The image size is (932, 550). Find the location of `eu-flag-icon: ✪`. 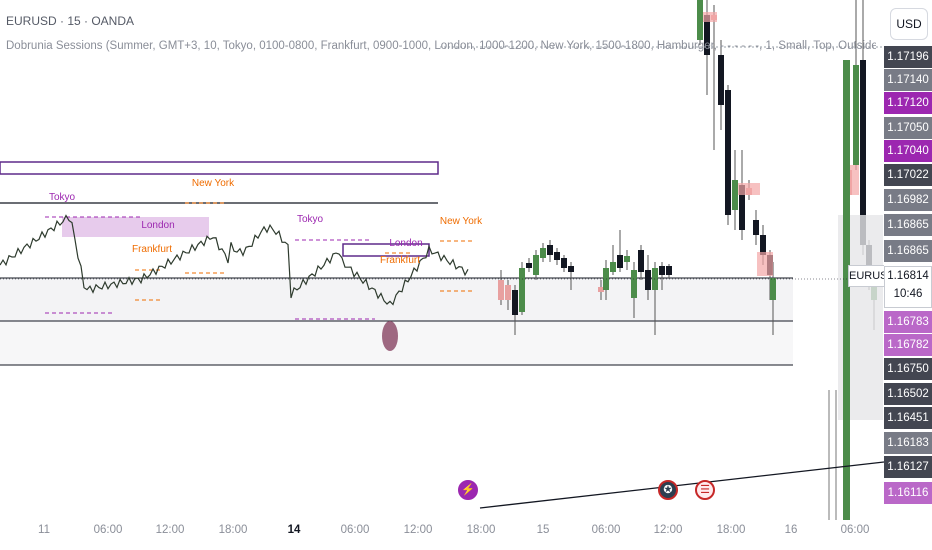

eu-flag-icon: ✪ is located at coordinates (668, 490).